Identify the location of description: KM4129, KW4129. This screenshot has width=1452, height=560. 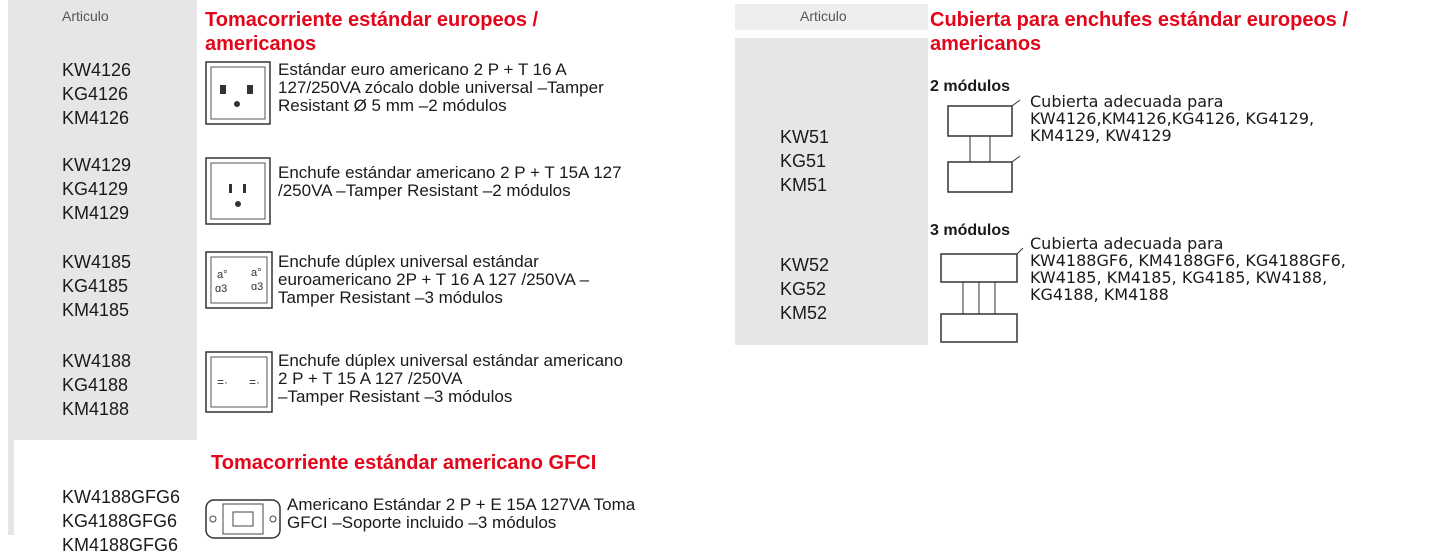
(1101, 135).